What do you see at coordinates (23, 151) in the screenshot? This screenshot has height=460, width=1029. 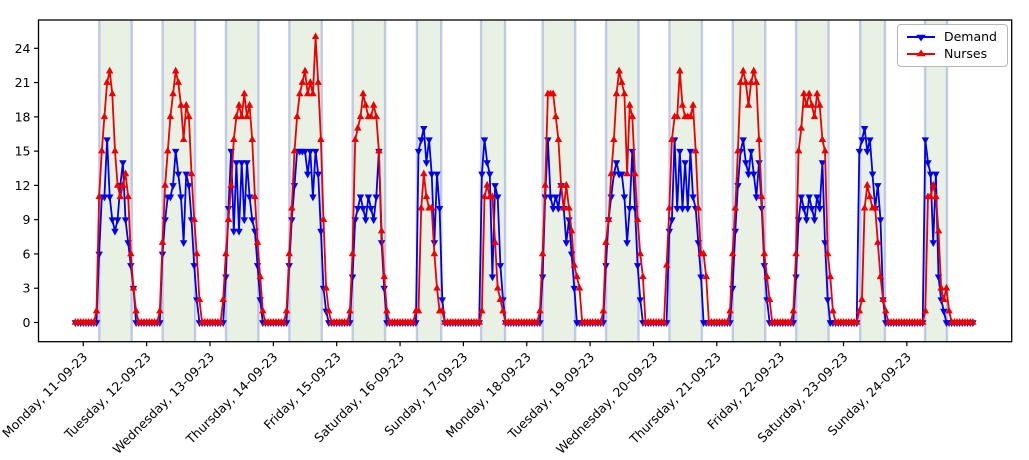 I see `y-tick-label: 15` at bounding box center [23, 151].